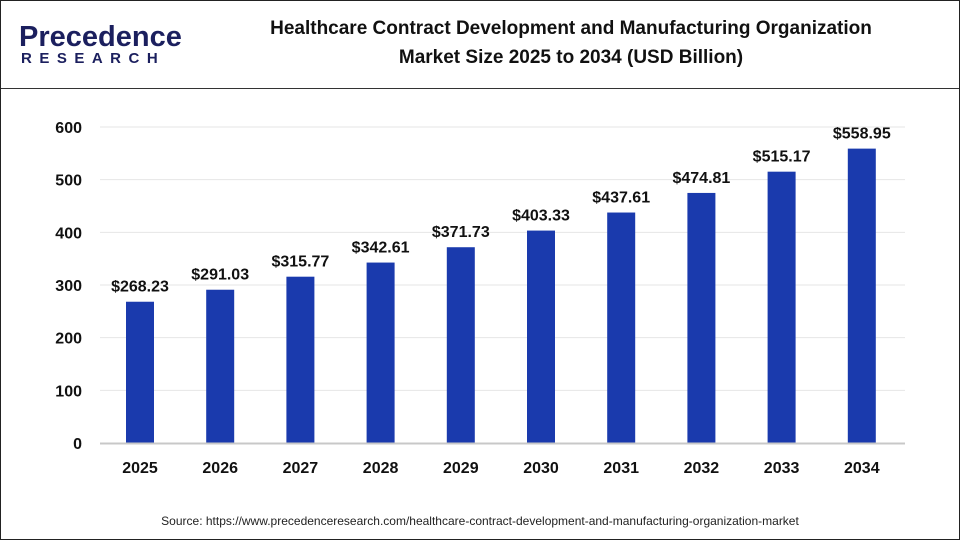 Image resolution: width=960 pixels, height=540 pixels. Describe the element at coordinates (782, 468) in the screenshot. I see `x-tick-label: 2033` at that location.